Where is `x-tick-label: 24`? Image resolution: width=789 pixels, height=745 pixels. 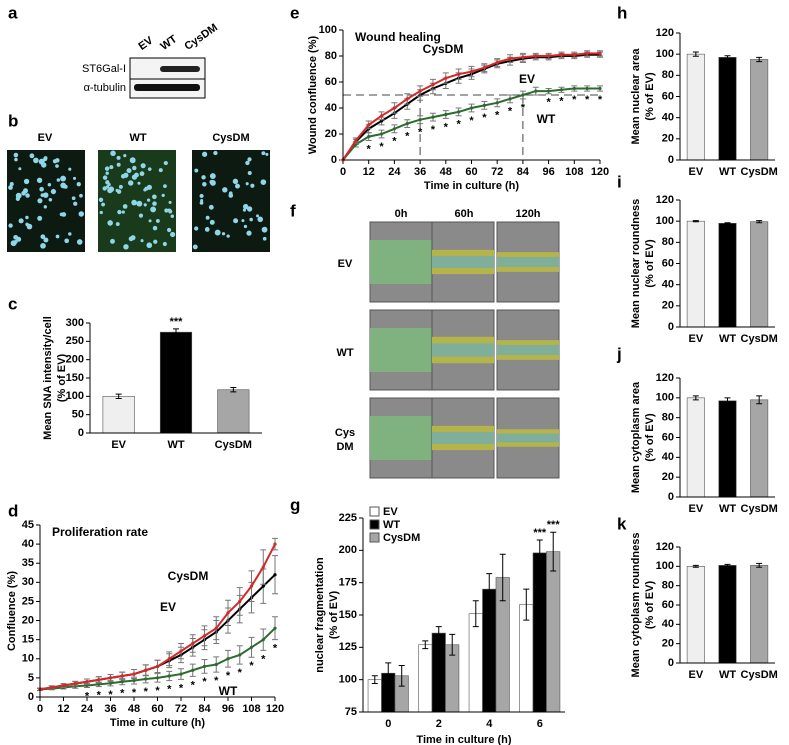 x-tick-label: 24 is located at coordinates (87, 709).